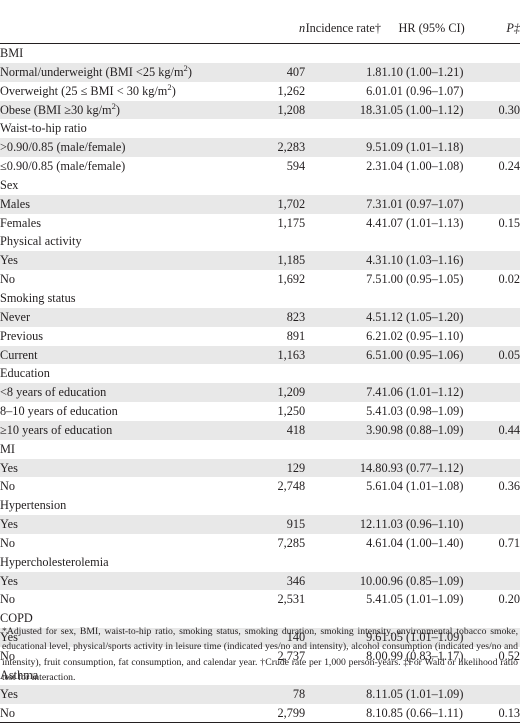 The height and width of the screenshot is (723, 520). I want to click on group-title: Hypertension, so click(33, 505).